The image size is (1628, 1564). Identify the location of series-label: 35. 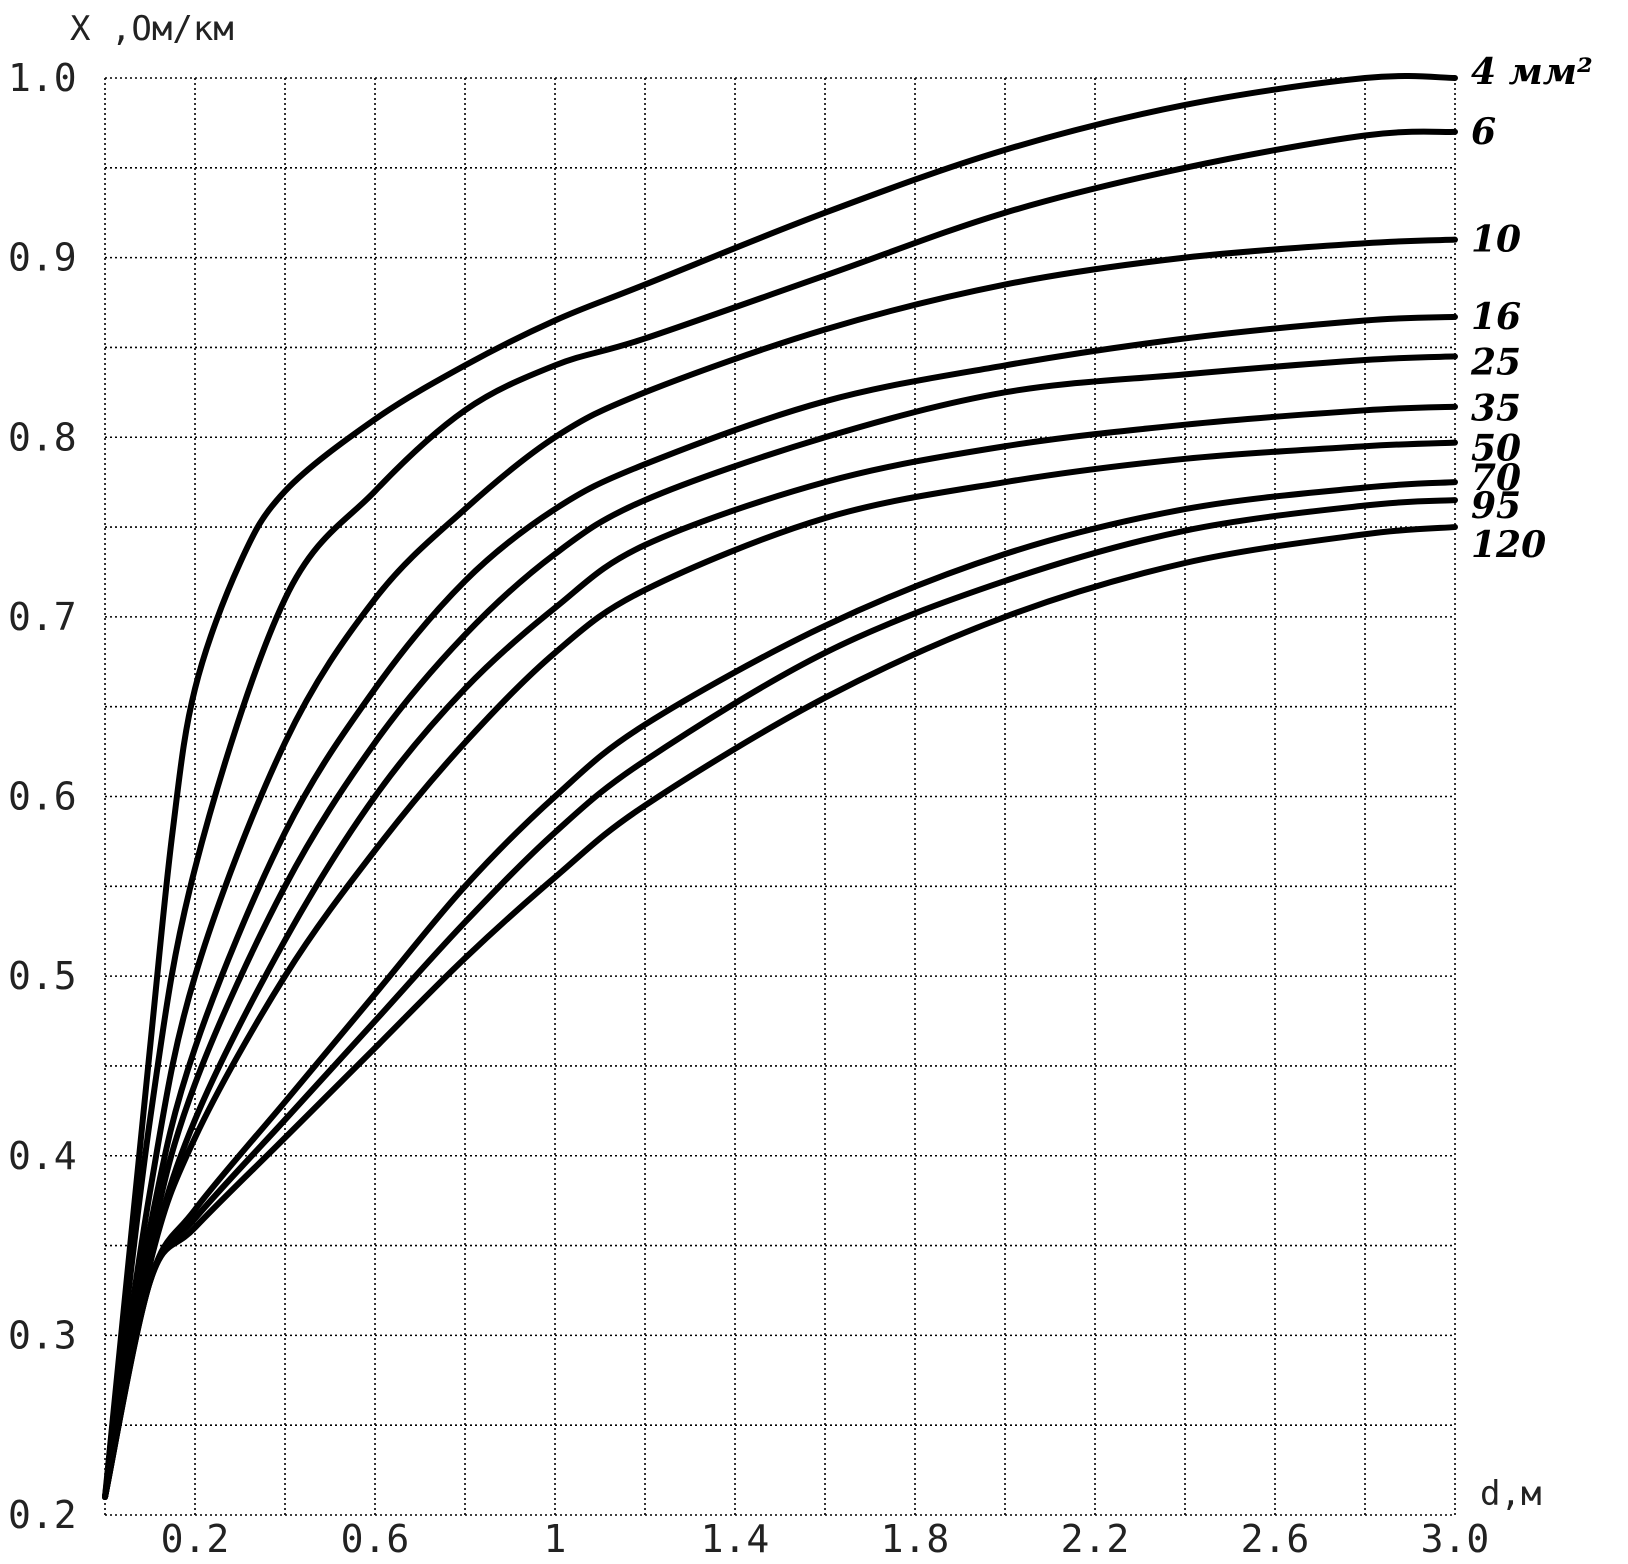
(1496, 409).